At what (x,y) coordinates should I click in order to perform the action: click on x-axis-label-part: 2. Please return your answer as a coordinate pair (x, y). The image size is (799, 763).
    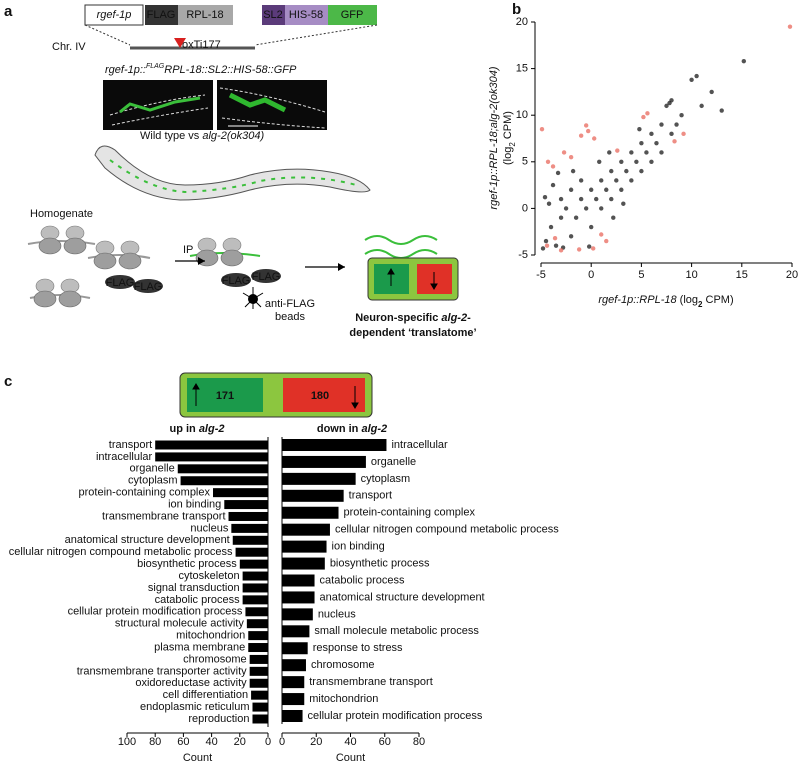
    Looking at the image, I should click on (700, 304).